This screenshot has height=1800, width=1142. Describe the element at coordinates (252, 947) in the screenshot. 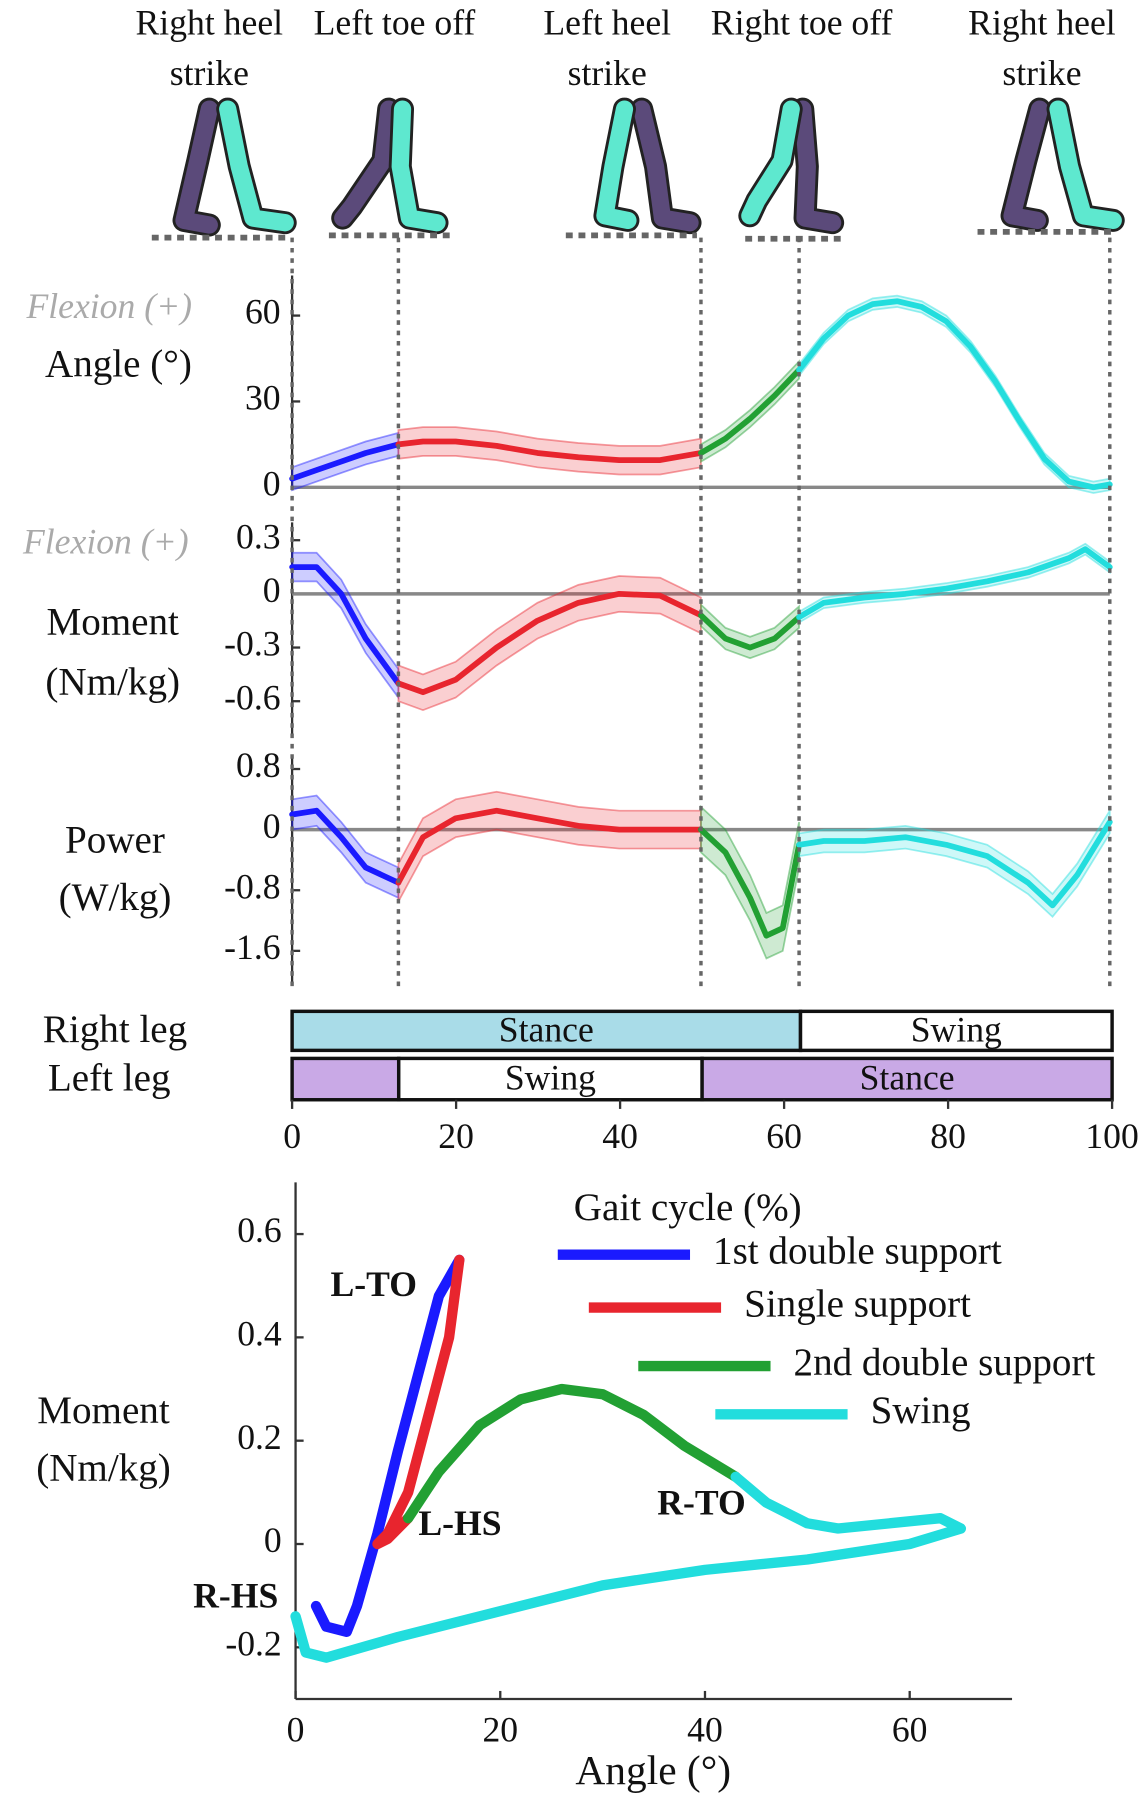

I see `y-tick-label: -1.6` at that location.